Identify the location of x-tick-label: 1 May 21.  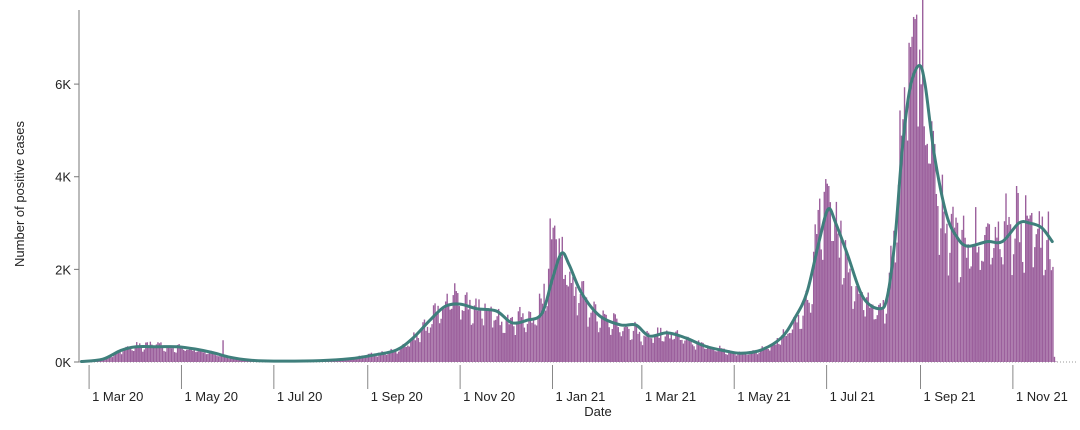
(763, 396).